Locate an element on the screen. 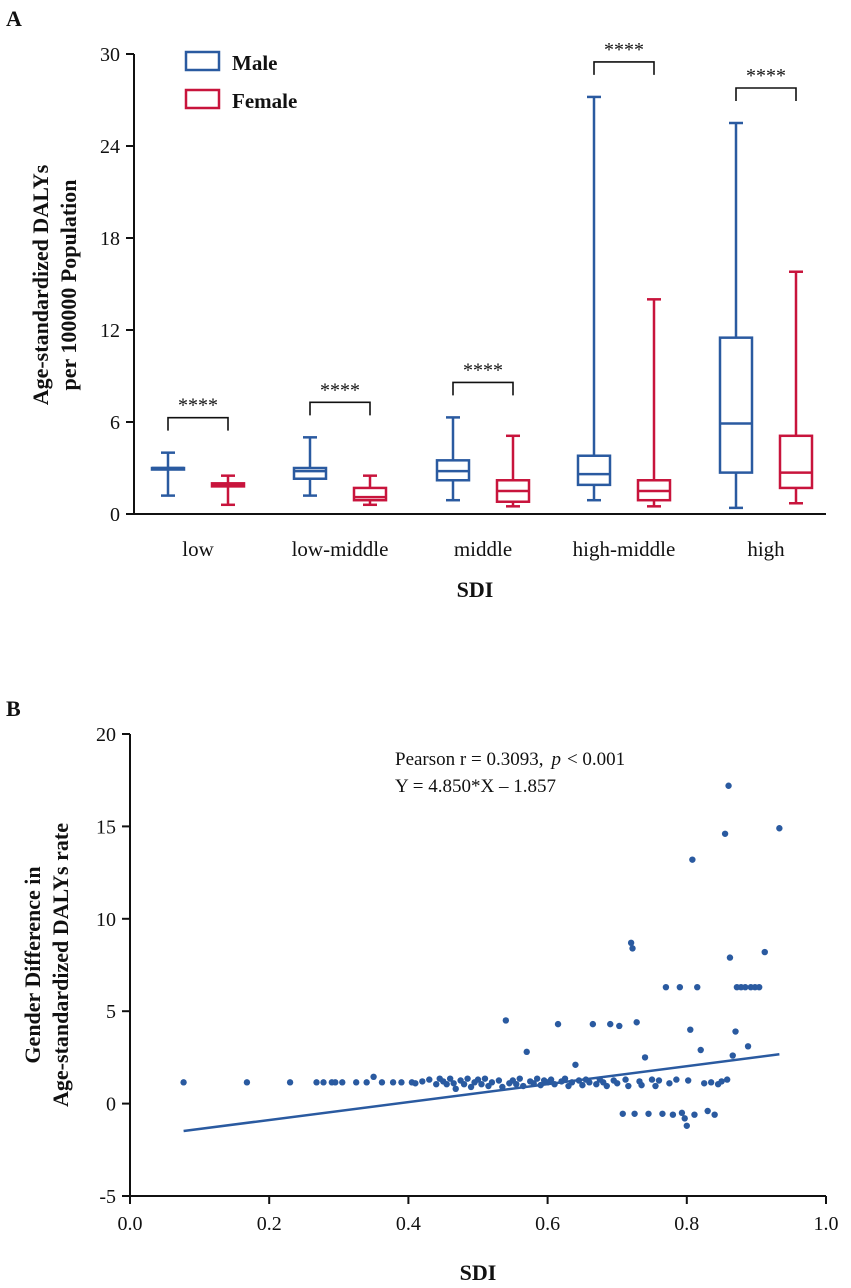  panel-a-y-tick-label: 30 is located at coordinates (110, 55).